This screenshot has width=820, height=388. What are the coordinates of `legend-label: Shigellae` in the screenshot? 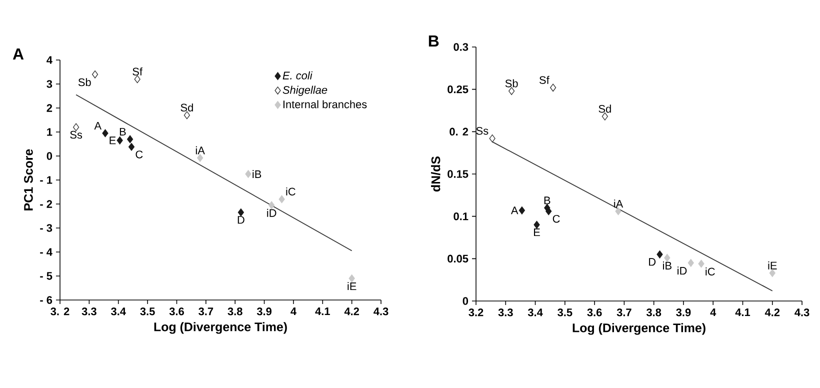 It's located at (305, 91).